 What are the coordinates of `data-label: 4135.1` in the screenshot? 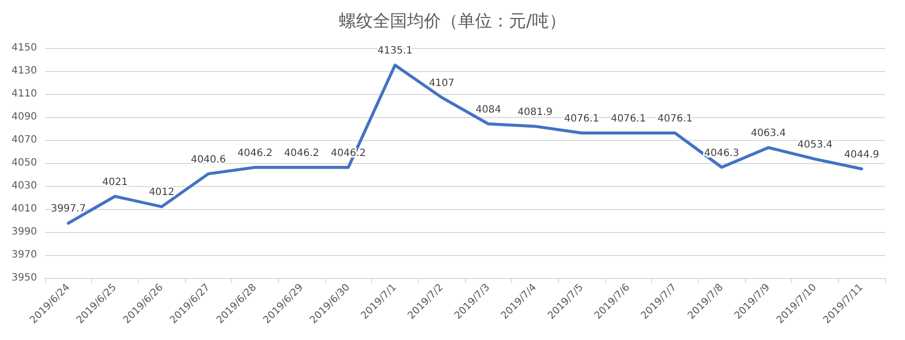 It's located at (395, 51).